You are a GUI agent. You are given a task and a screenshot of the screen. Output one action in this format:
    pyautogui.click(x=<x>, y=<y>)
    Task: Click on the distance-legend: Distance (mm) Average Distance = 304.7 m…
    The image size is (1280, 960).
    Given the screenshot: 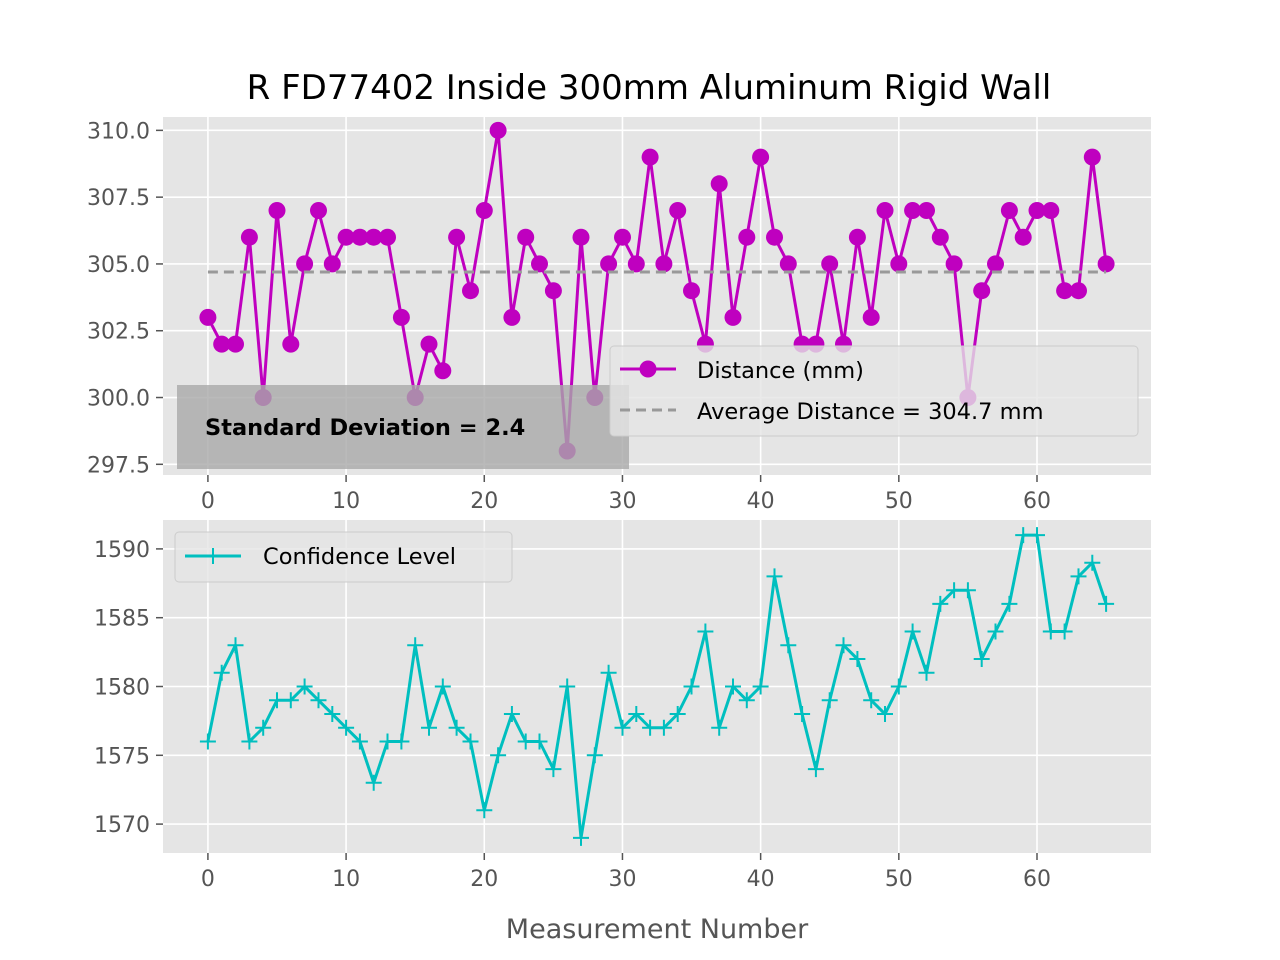 What is the action you would take?
    pyautogui.click(x=874, y=391)
    